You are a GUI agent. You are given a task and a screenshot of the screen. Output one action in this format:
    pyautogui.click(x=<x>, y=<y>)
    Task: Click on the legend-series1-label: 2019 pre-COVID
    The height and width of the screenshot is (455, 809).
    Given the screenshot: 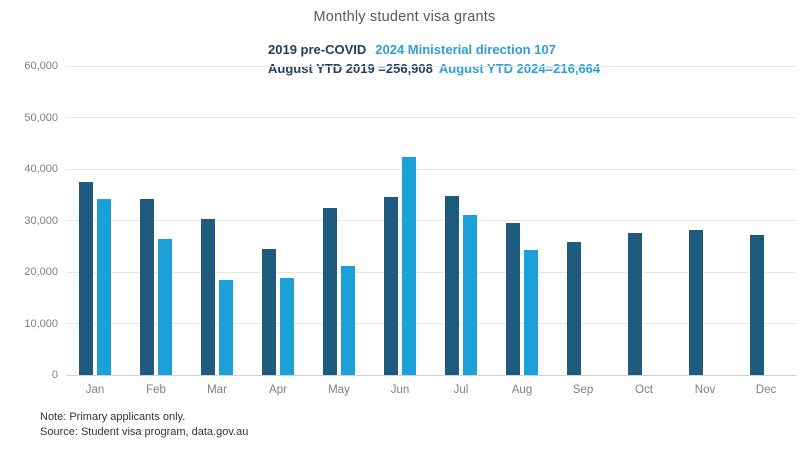 What is the action you would take?
    pyautogui.click(x=317, y=49)
    